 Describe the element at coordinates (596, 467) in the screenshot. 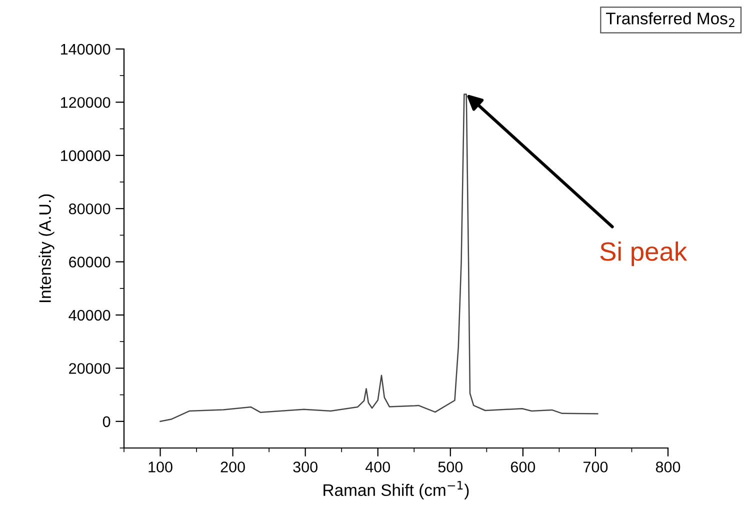

I see `x-tick-label: 700` at that location.